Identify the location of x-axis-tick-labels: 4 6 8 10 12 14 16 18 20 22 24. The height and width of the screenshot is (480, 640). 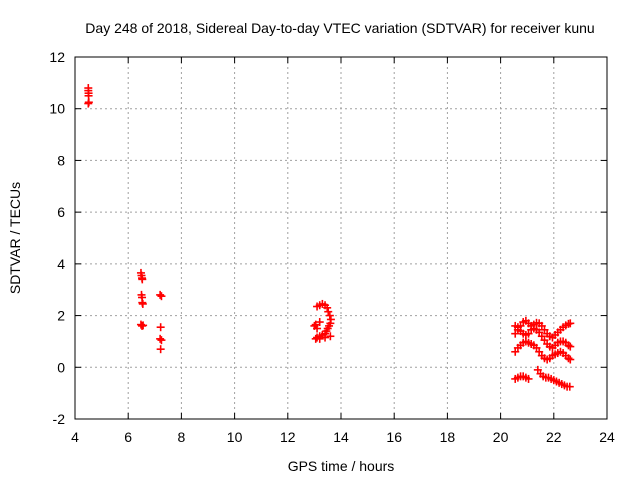
(343, 437).